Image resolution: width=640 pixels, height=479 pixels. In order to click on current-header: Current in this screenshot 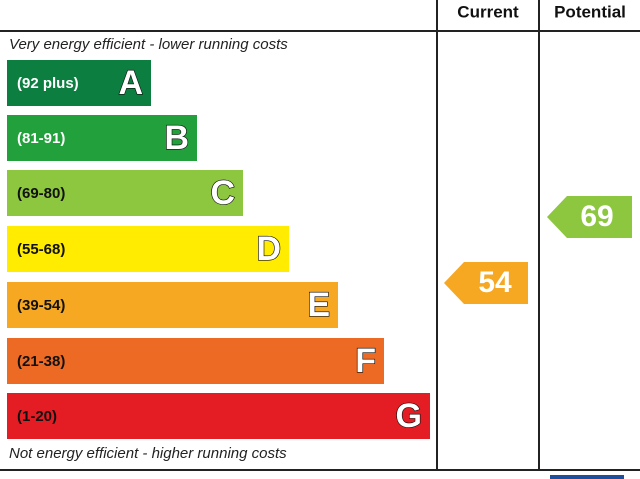, I will do `click(488, 11)`.